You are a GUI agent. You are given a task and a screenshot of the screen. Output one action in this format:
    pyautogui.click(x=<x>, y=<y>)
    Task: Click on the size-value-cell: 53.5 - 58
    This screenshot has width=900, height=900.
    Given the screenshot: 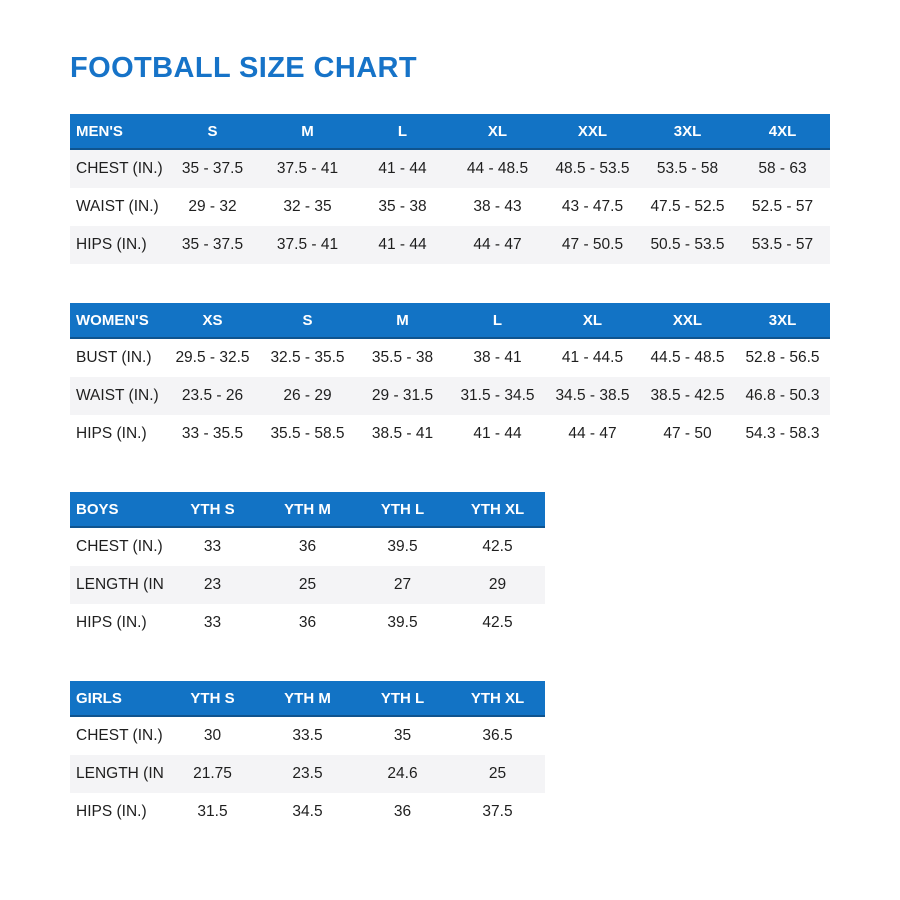 What is the action you would take?
    pyautogui.click(x=687, y=168)
    